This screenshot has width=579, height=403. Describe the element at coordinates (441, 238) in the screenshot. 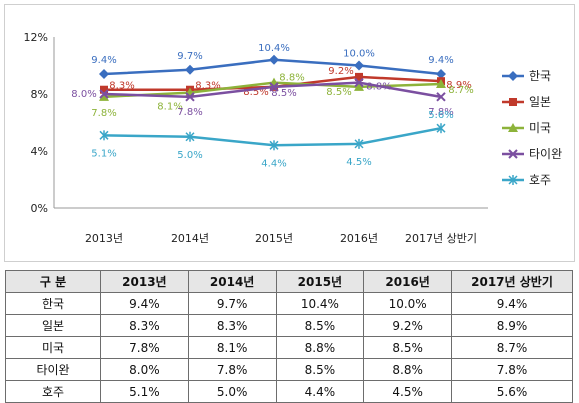

I see `x-tick-label: 2017년 상반기` at that location.